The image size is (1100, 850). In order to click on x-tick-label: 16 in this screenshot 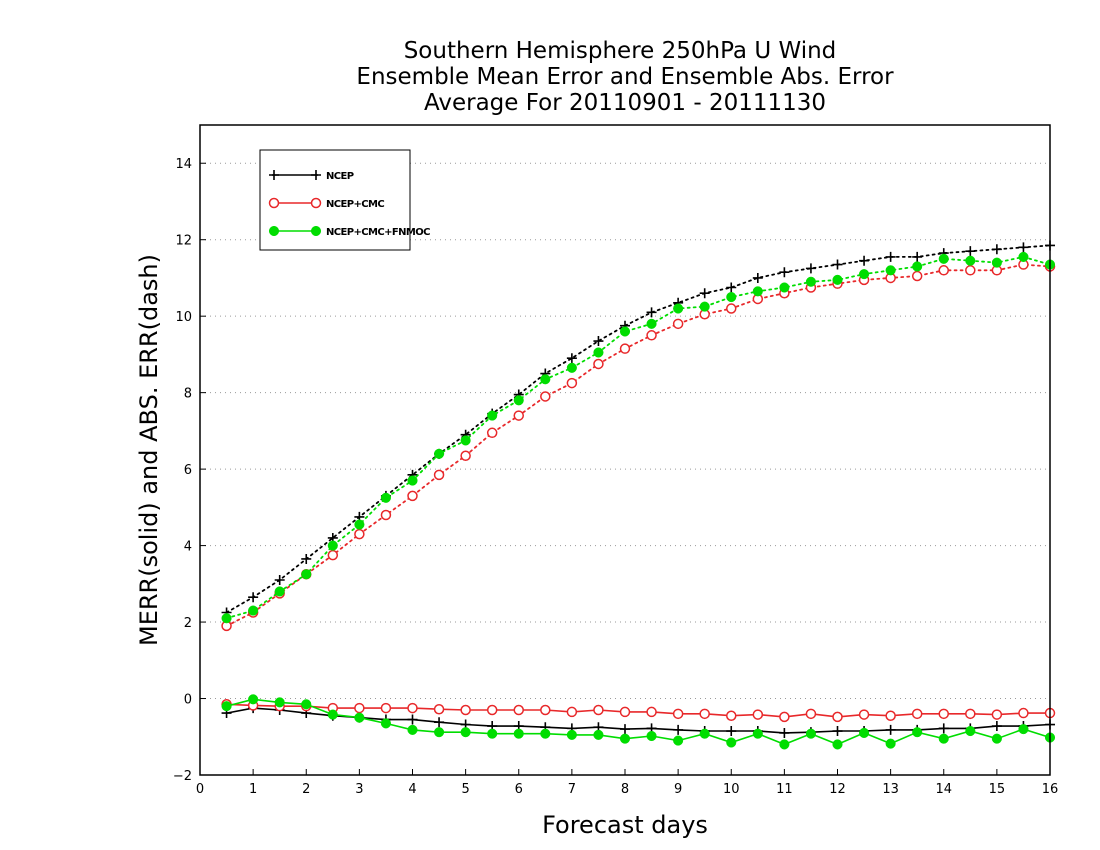, I will do `click(1050, 789)`.